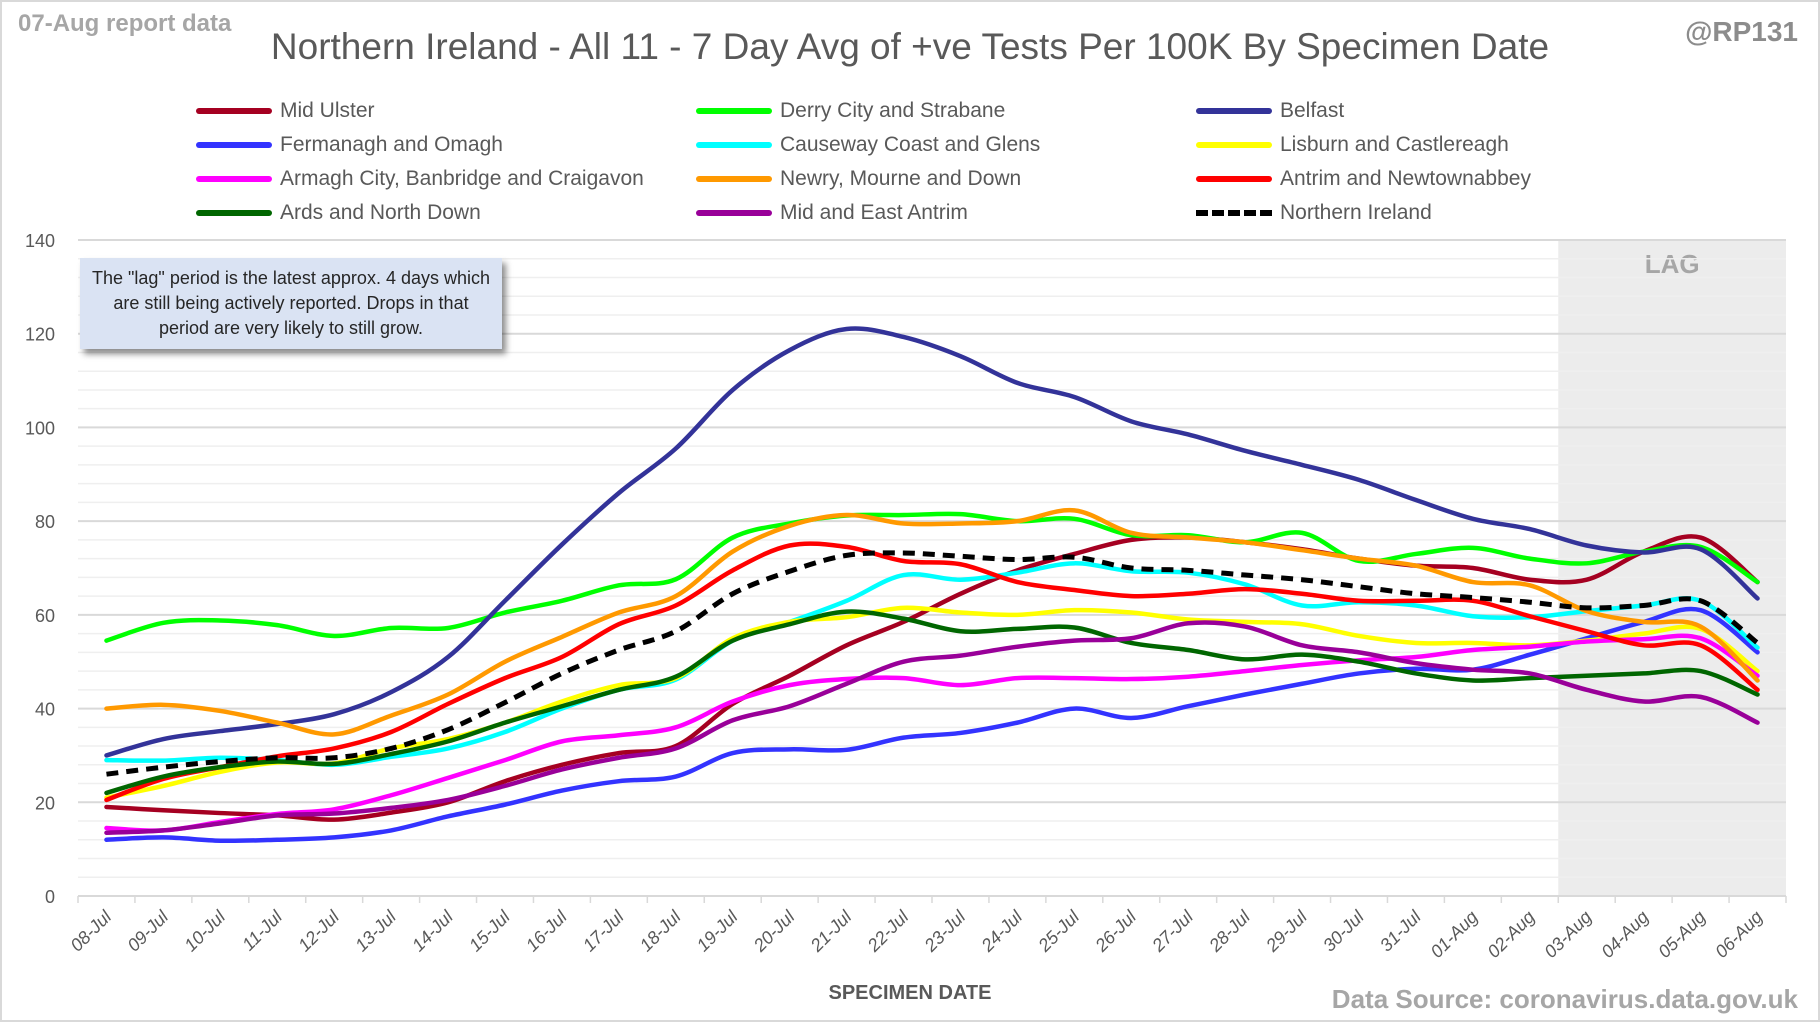 The height and width of the screenshot is (1022, 1820). Describe the element at coordinates (547, 931) in the screenshot. I see `x-tick-label: 16-Jul` at that location.